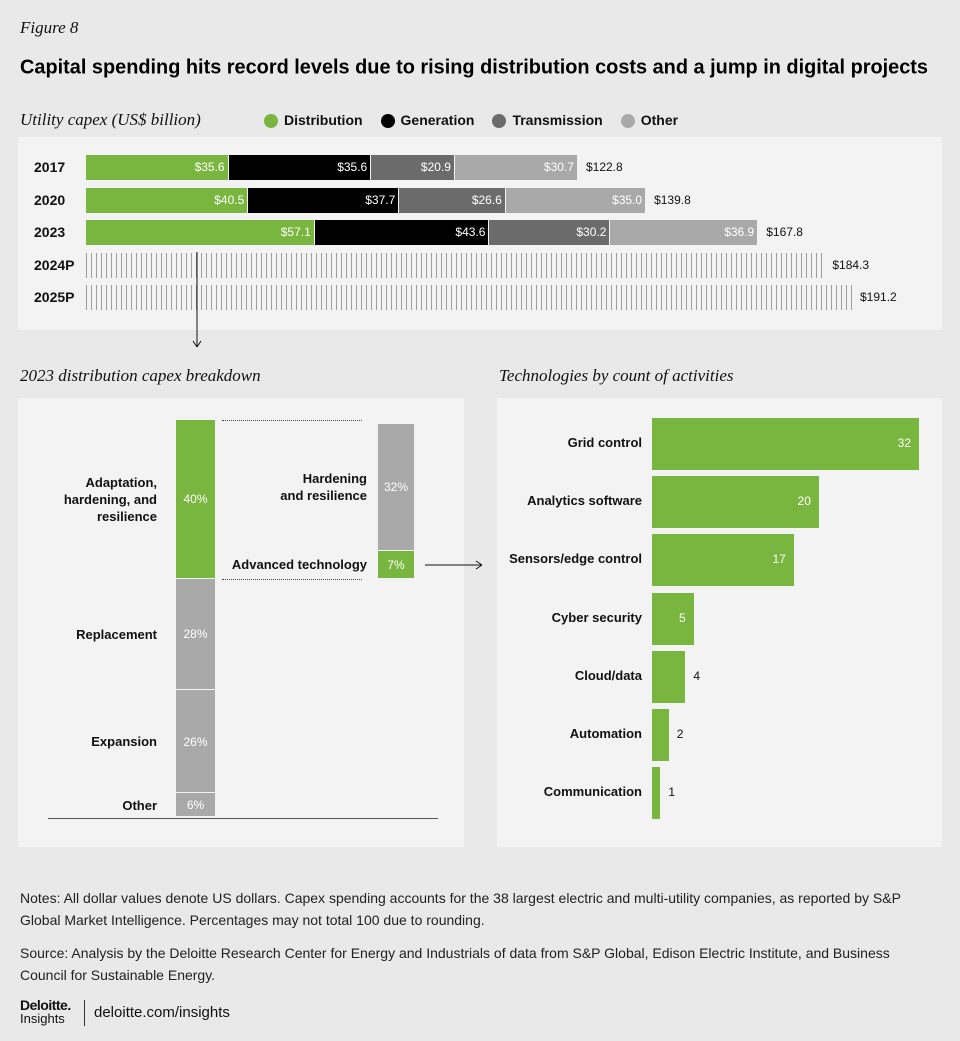  Describe the element at coordinates (116, 634) in the screenshot. I see `category-label: Replacement` at that location.